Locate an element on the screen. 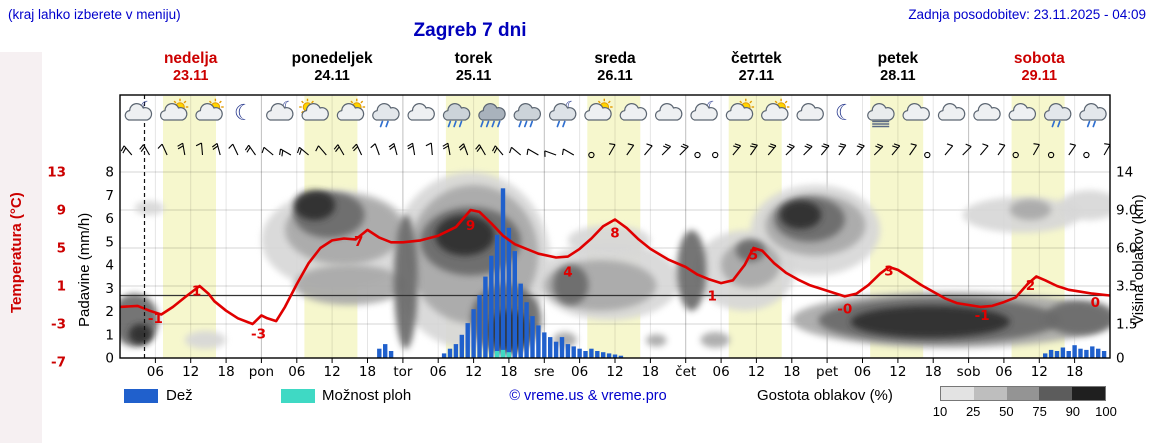  page-title: Zagreb 7 dni is located at coordinates (470, 30).